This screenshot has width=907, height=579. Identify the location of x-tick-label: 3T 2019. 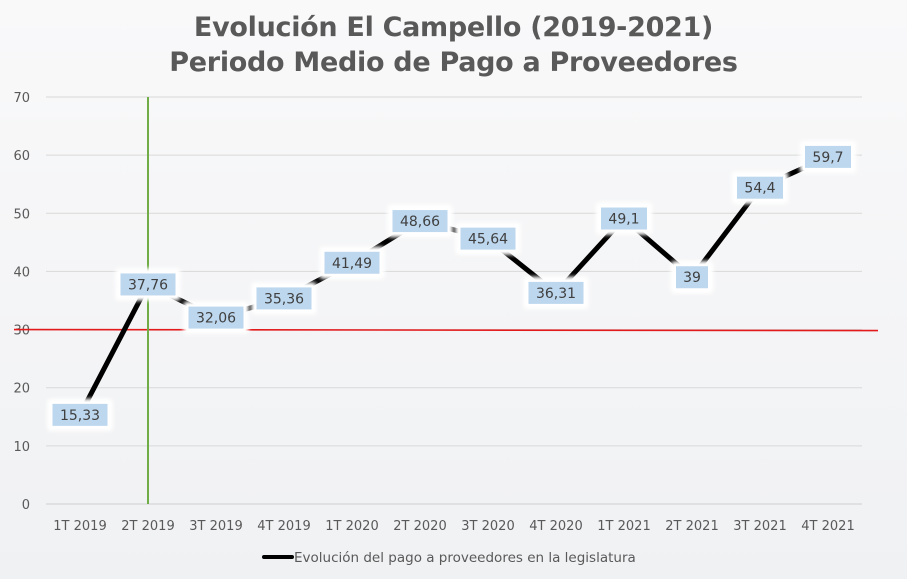
(215, 526).